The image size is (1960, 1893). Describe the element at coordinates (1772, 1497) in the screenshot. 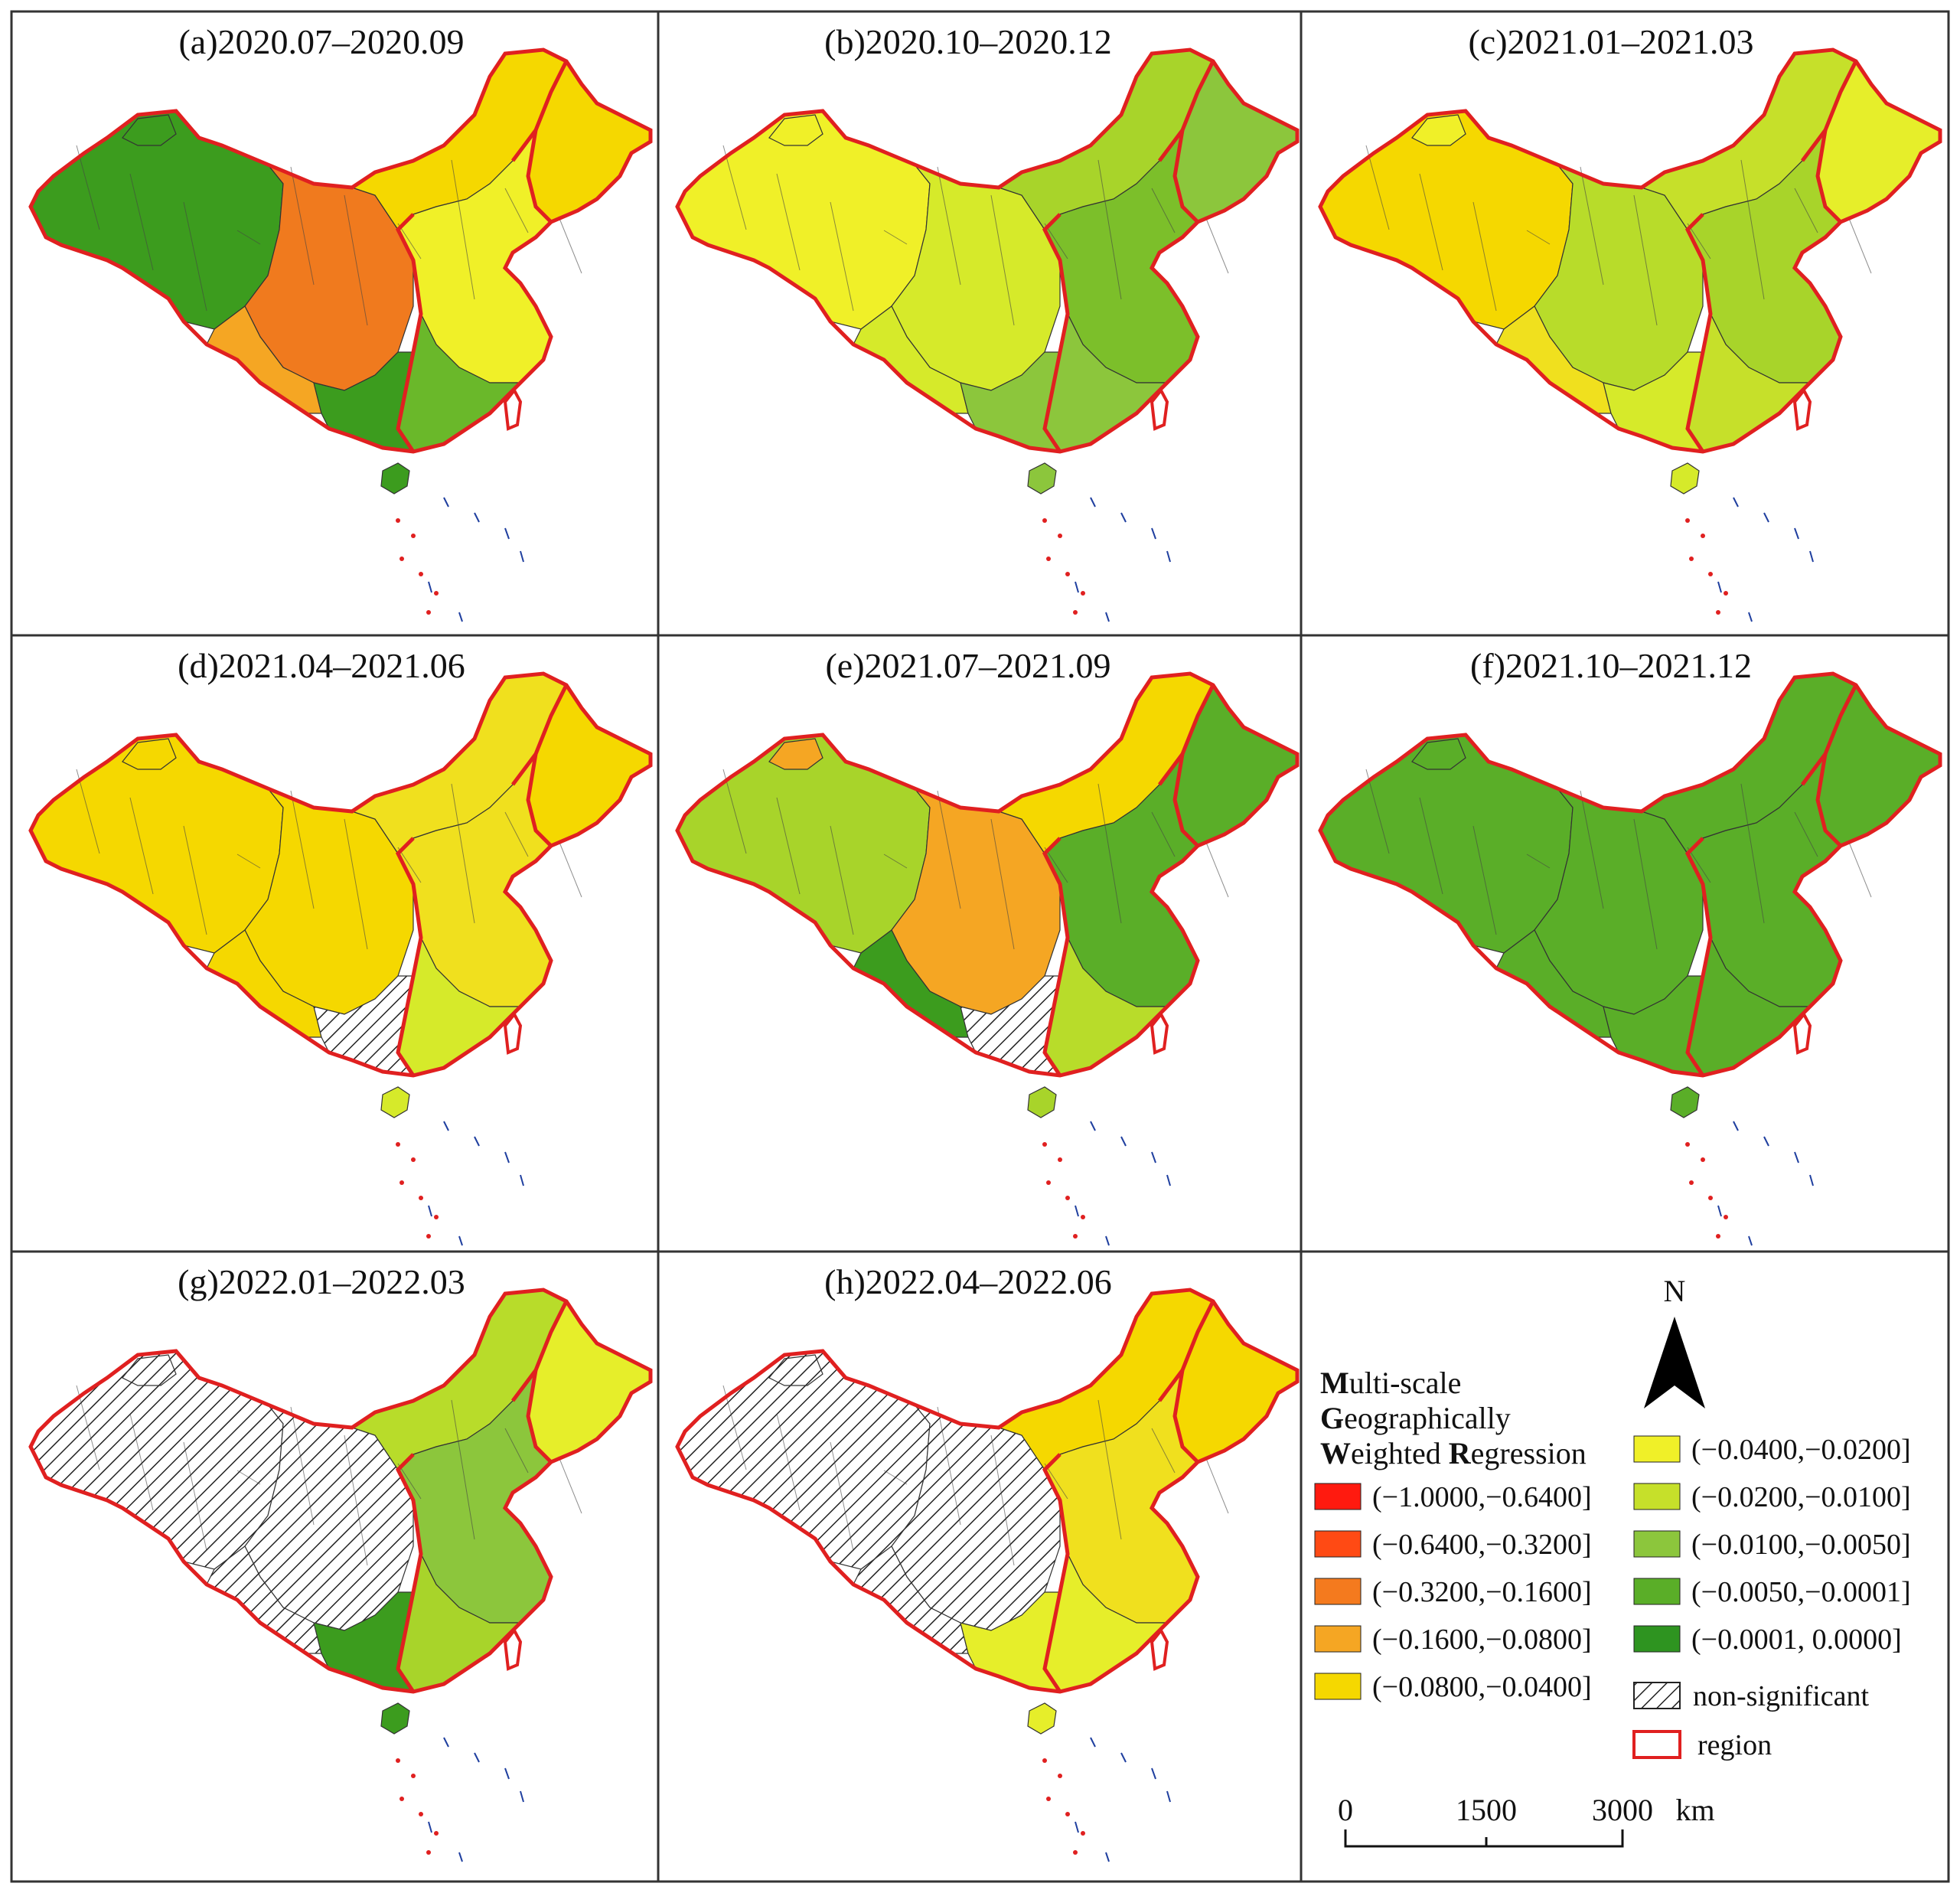

I see `legend-item: (−0.0200,−0.0100]` at that location.